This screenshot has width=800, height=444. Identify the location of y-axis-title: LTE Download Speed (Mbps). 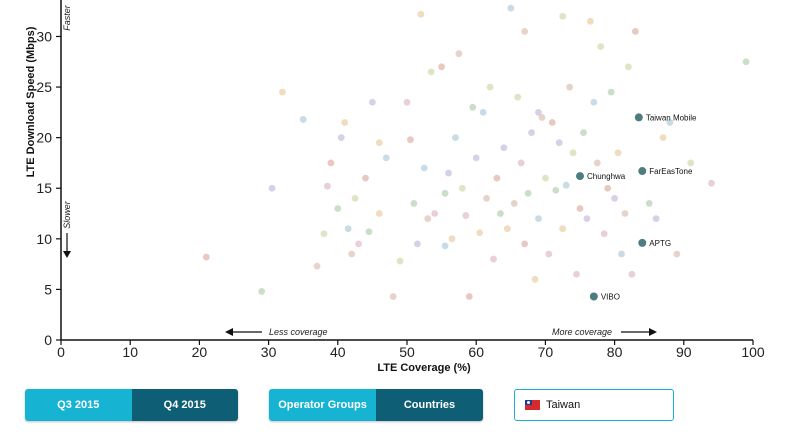
(31, 101).